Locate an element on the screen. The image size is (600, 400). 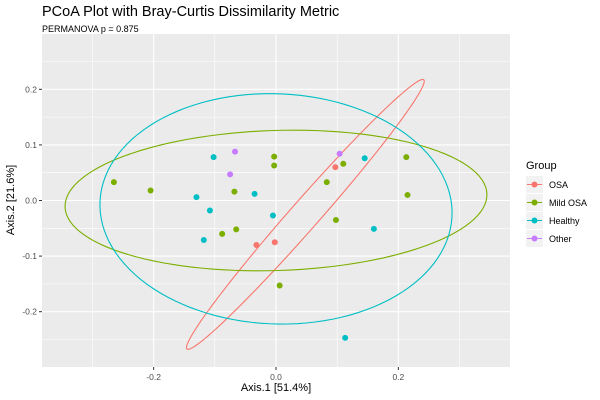
legend-item-healthy: Healthy is located at coordinates (553, 220).